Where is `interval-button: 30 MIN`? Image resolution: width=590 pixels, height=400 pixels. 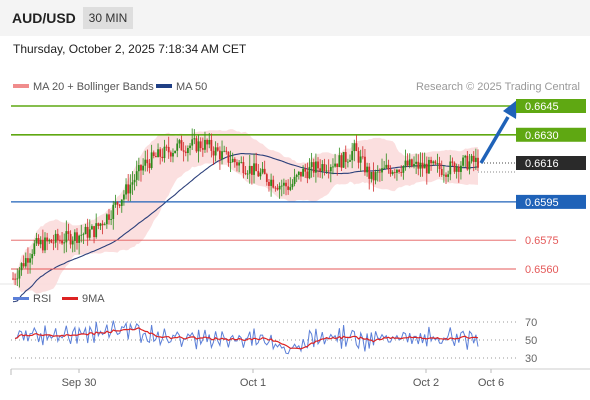 interval-button: 30 MIN is located at coordinates (108, 18).